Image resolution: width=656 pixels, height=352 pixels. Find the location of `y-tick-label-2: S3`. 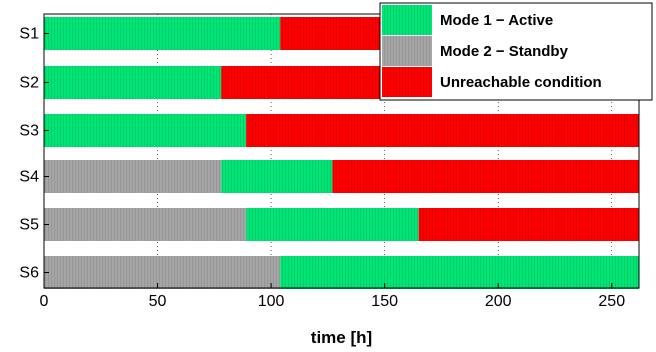

y-tick-label-2: S3 is located at coordinates (29, 131).